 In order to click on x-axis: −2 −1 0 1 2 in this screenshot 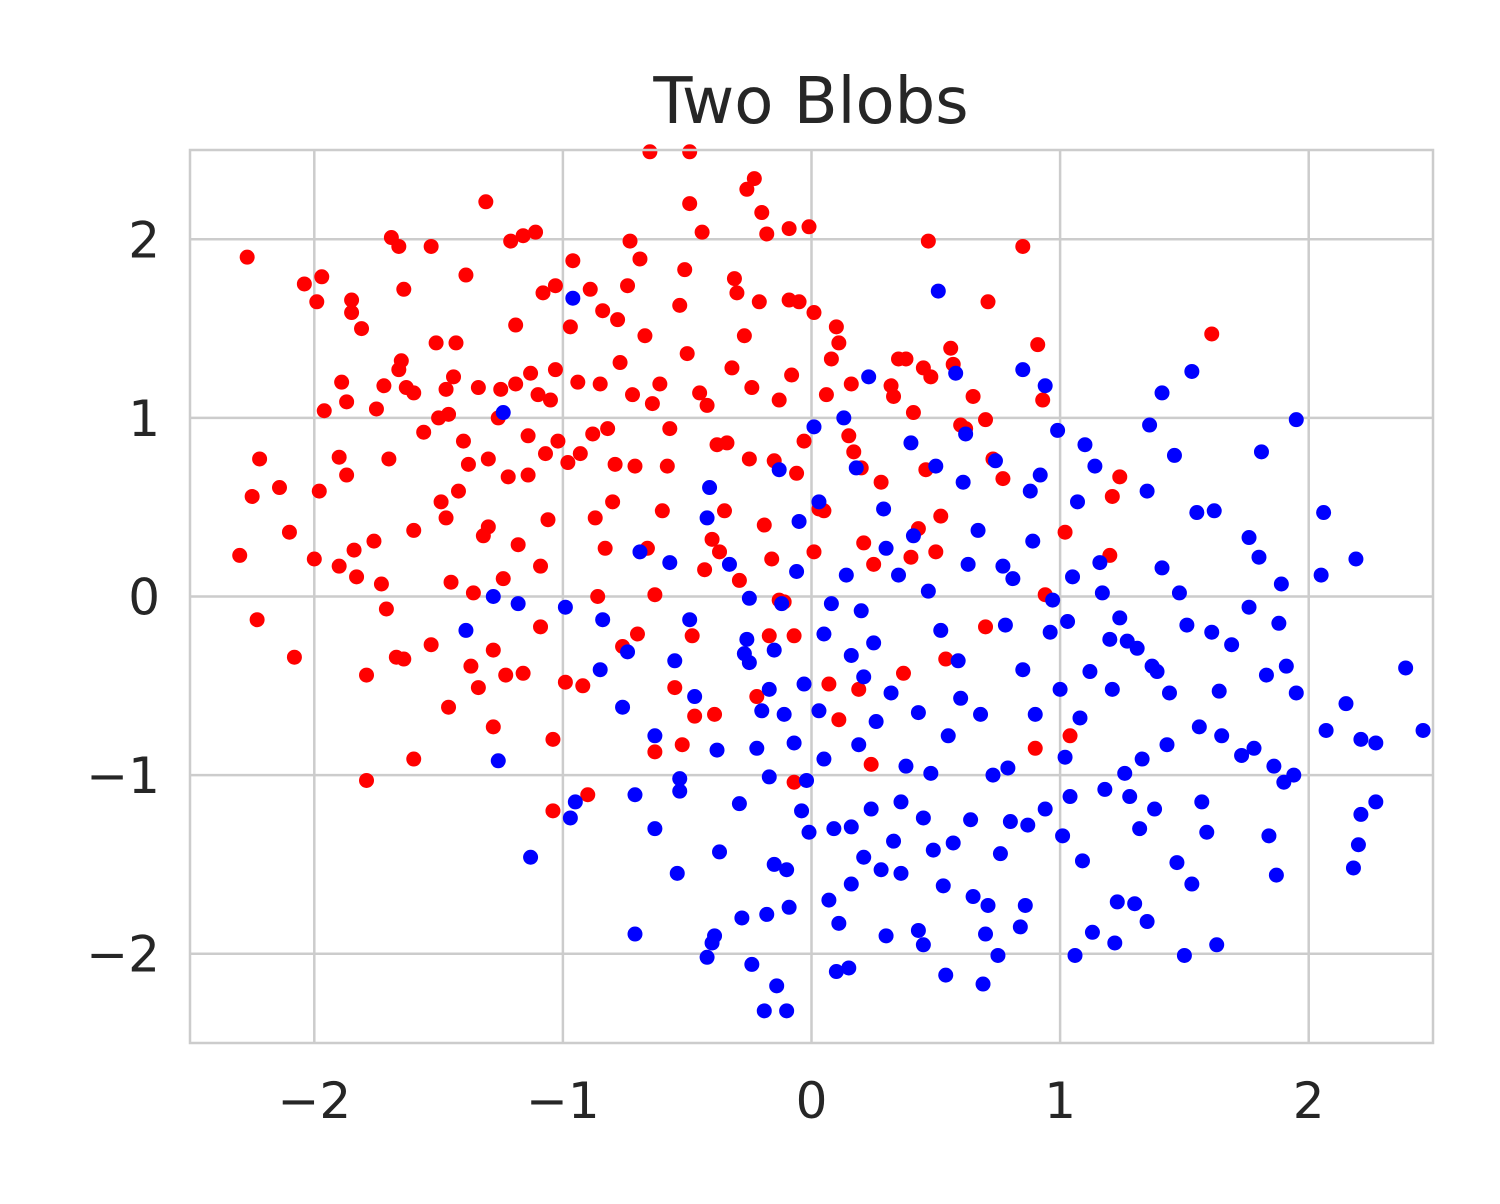, I will do `click(800, 1101)`.